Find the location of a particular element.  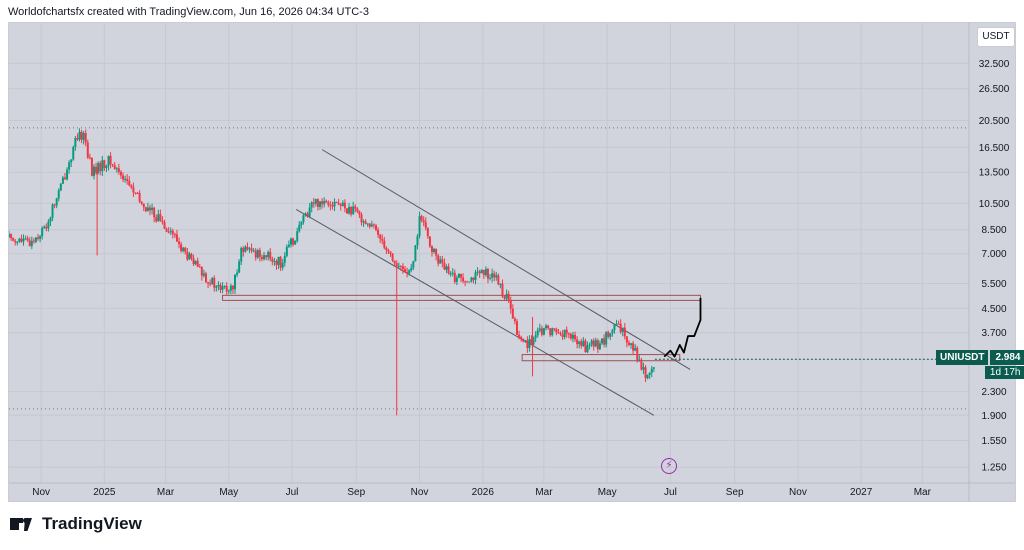

currency-button: USDT is located at coordinates (996, 37).